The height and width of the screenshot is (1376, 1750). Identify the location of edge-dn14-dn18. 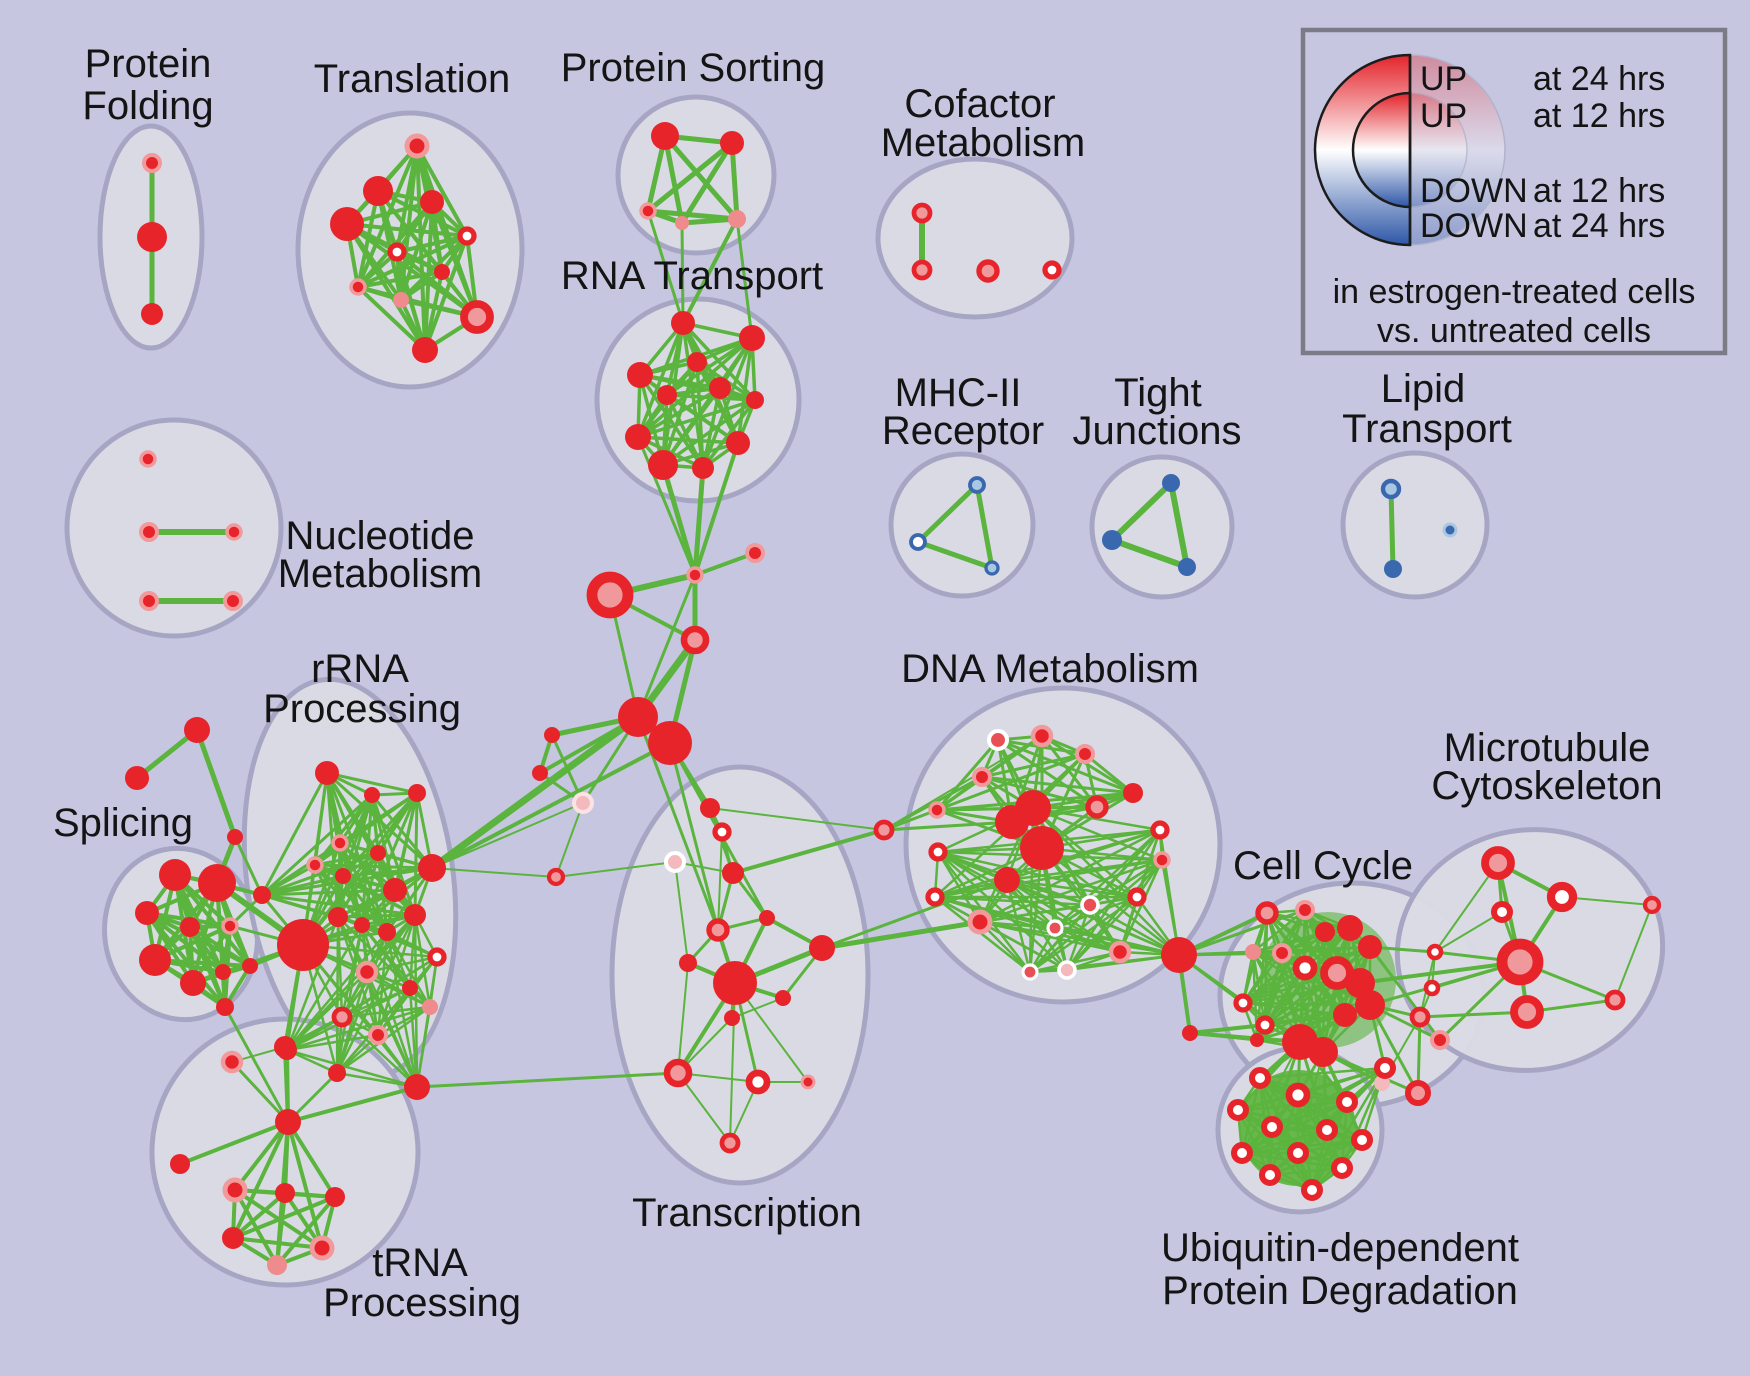
(1048, 878).